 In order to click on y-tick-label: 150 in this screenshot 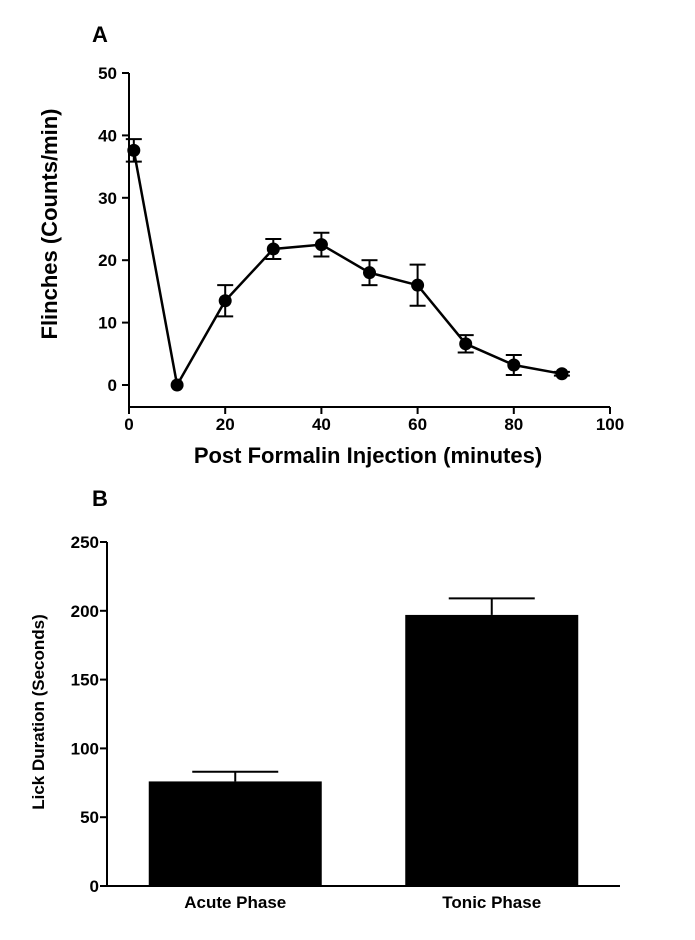, I will do `click(85, 680)`.